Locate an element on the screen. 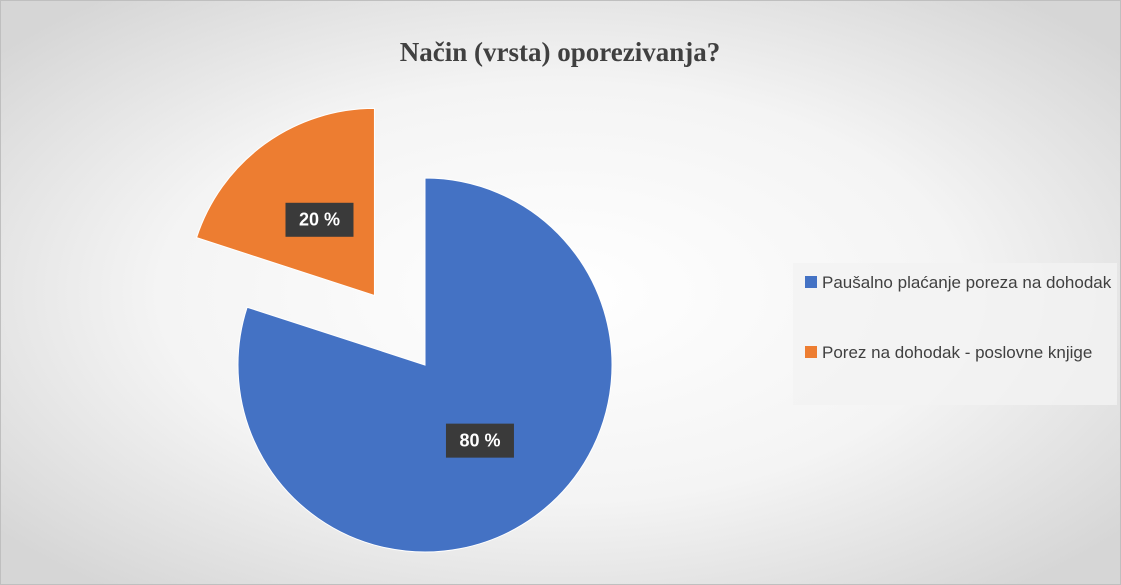 The width and height of the screenshot is (1121, 585). legend-label: Paušalno plaćanje poreza na dohodak is located at coordinates (967, 282).